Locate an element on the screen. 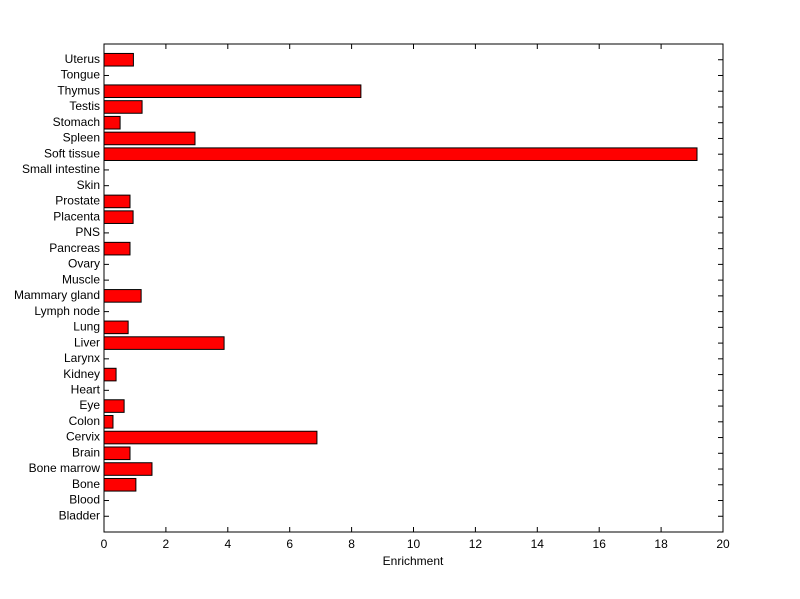 This screenshot has height=599, width=800. y-tick-label: Cervix is located at coordinates (83, 437).